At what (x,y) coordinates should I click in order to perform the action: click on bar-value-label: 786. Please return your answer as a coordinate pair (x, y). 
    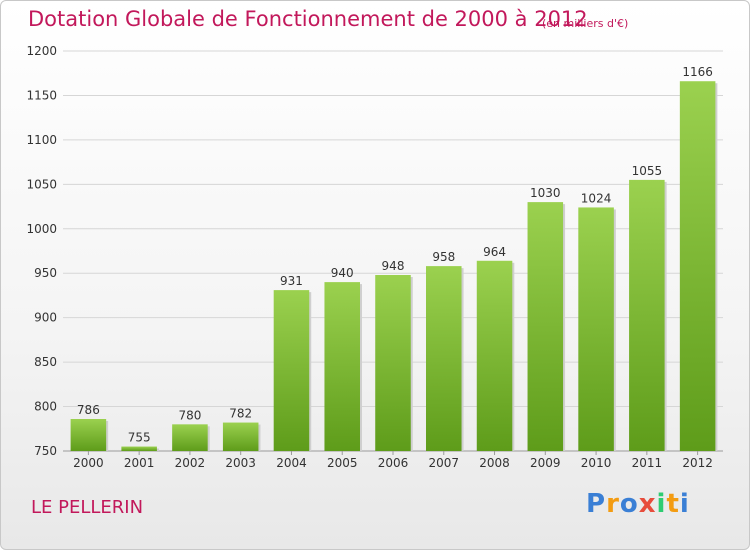
    Looking at the image, I should click on (88, 410).